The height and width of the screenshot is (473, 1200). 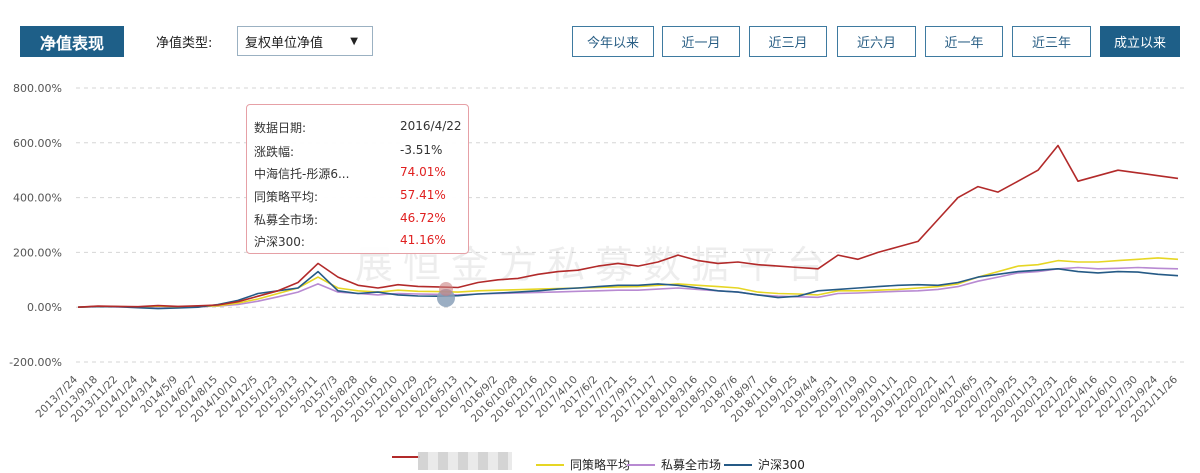 What do you see at coordinates (465, 461) in the screenshot?
I see `redacted-fund-name` at bounding box center [465, 461].